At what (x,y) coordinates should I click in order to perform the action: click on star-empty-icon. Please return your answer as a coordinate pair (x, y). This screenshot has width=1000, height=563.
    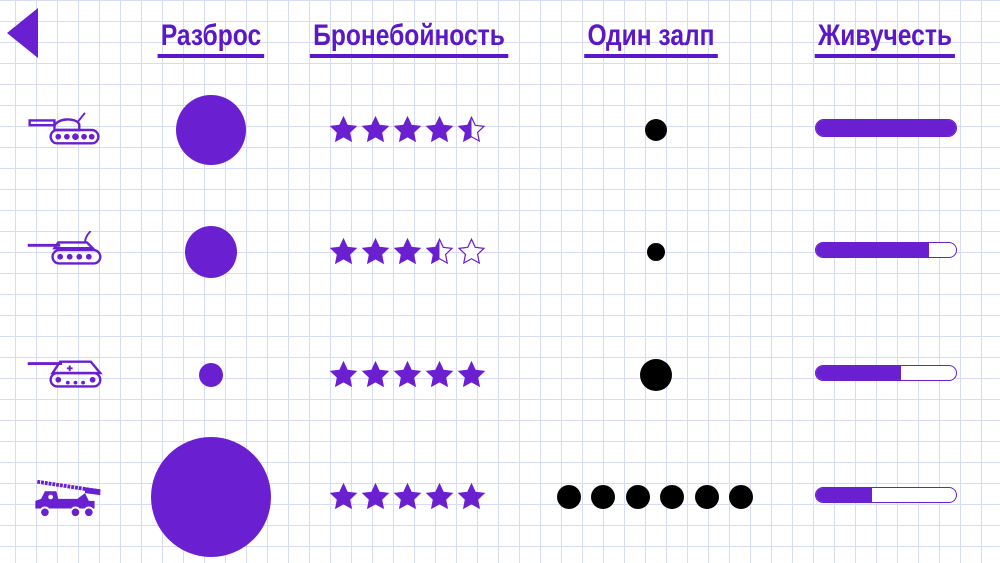
    Looking at the image, I should click on (471, 251).